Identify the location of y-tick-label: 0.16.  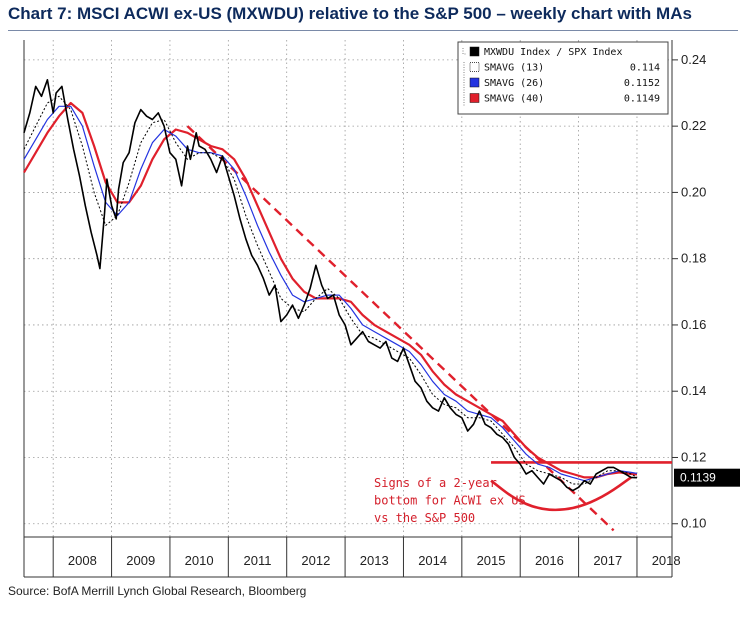
(693, 324).